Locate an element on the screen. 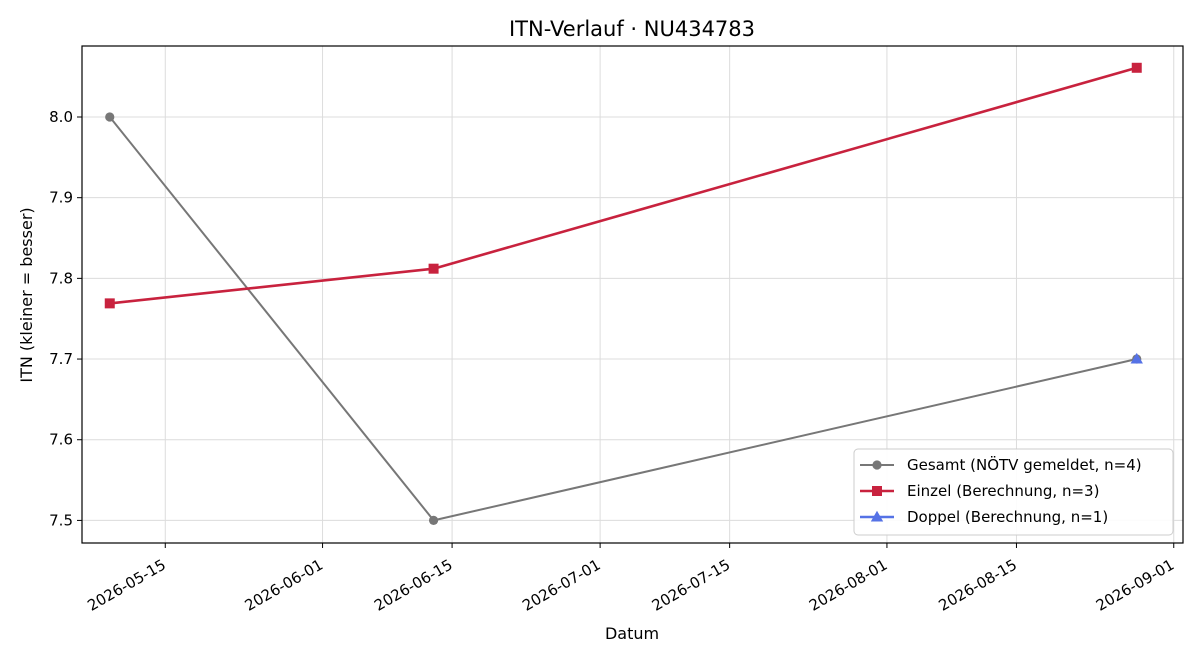 This screenshot has height=660, width=1200. legend-box is located at coordinates (1013, 492).